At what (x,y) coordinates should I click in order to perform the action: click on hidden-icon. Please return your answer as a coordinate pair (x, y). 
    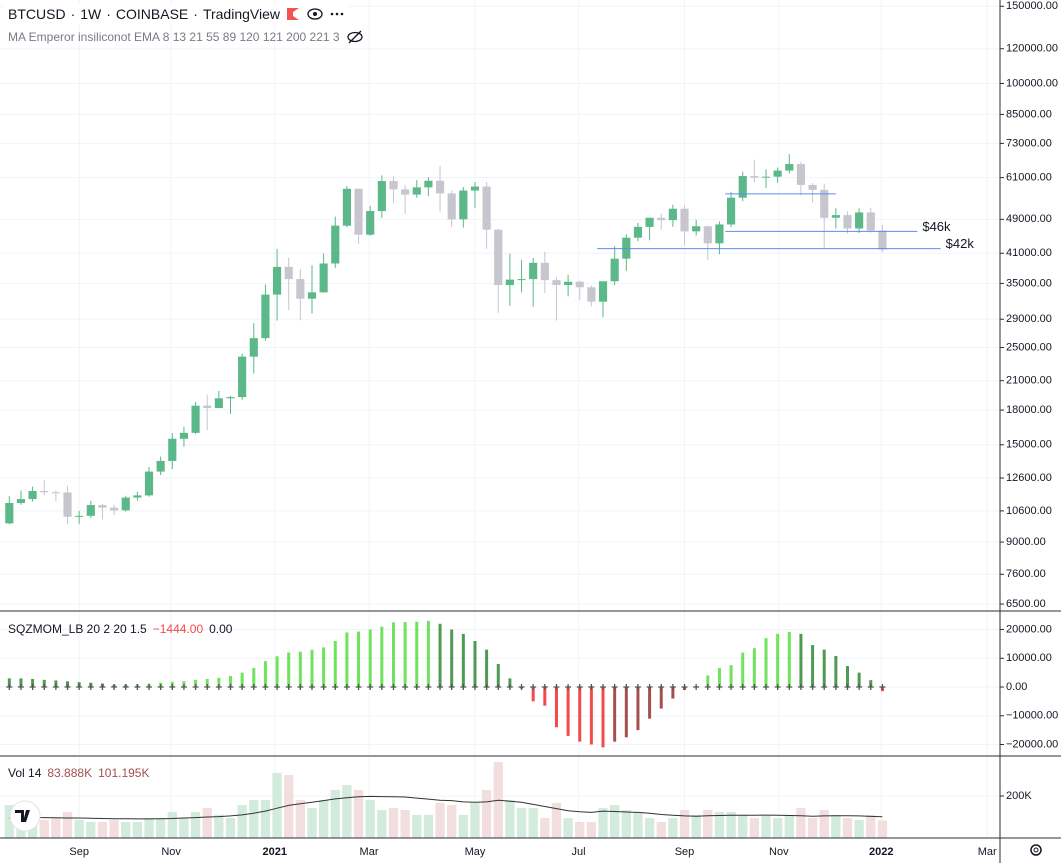
    Looking at the image, I should click on (355, 37).